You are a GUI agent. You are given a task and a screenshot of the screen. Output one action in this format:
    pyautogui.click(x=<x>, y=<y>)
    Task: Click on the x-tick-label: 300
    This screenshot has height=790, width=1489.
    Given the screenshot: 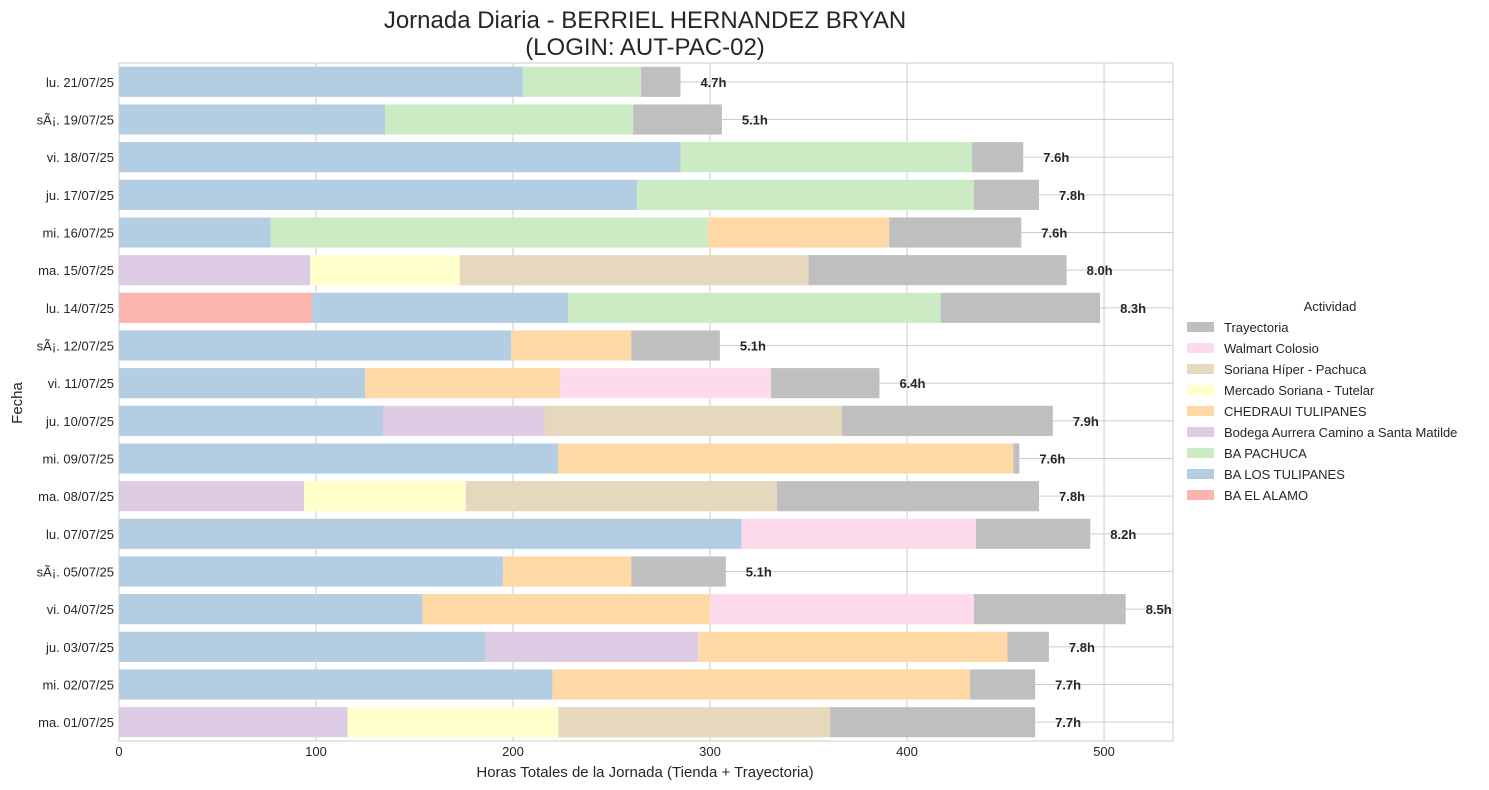 What is the action you would take?
    pyautogui.click(x=710, y=751)
    